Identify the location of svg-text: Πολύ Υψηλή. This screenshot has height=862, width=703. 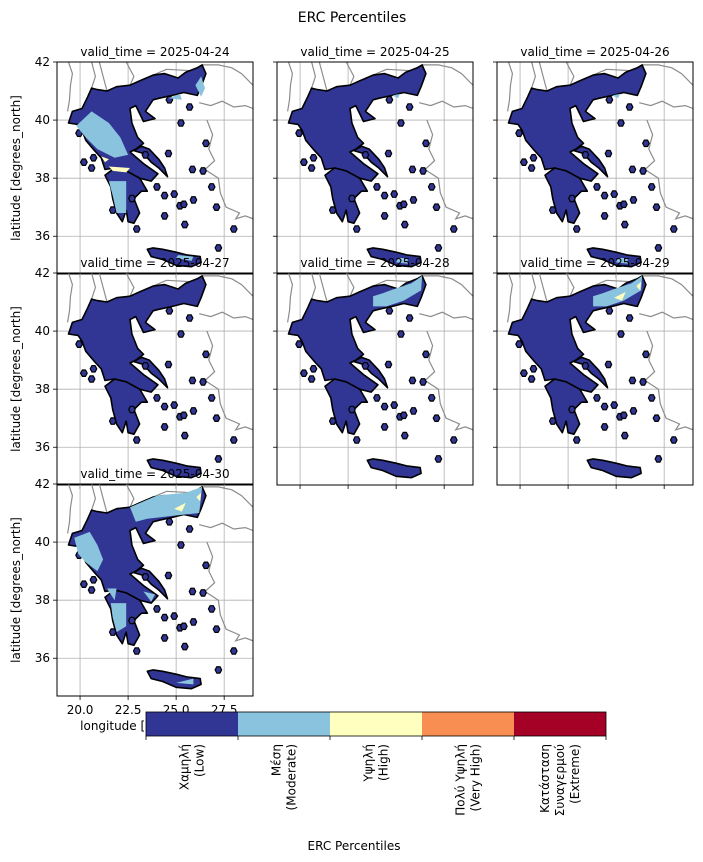
(461, 780).